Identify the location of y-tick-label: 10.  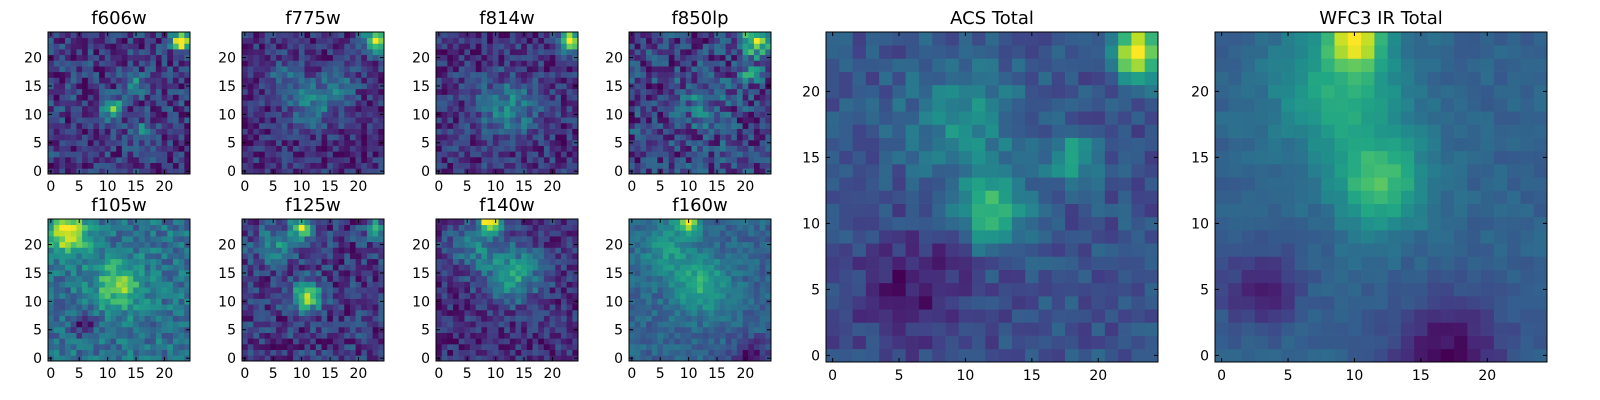
(614, 115).